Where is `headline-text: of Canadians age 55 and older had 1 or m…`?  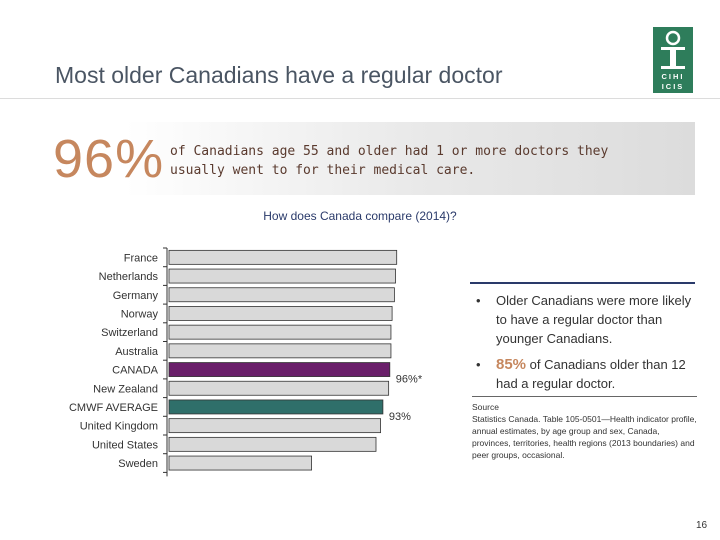 headline-text: of Canadians age 55 and older had 1 or m… is located at coordinates (389, 161).